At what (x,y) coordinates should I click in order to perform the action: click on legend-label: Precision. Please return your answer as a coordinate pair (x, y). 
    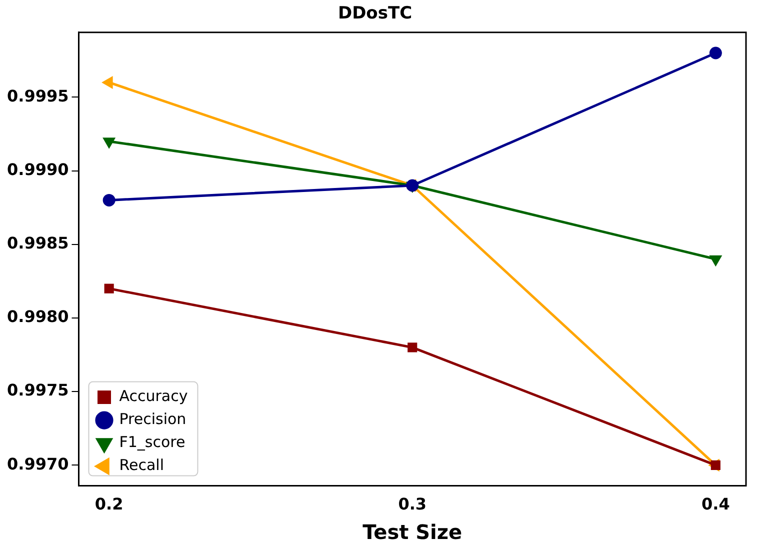
    Looking at the image, I should click on (152, 419).